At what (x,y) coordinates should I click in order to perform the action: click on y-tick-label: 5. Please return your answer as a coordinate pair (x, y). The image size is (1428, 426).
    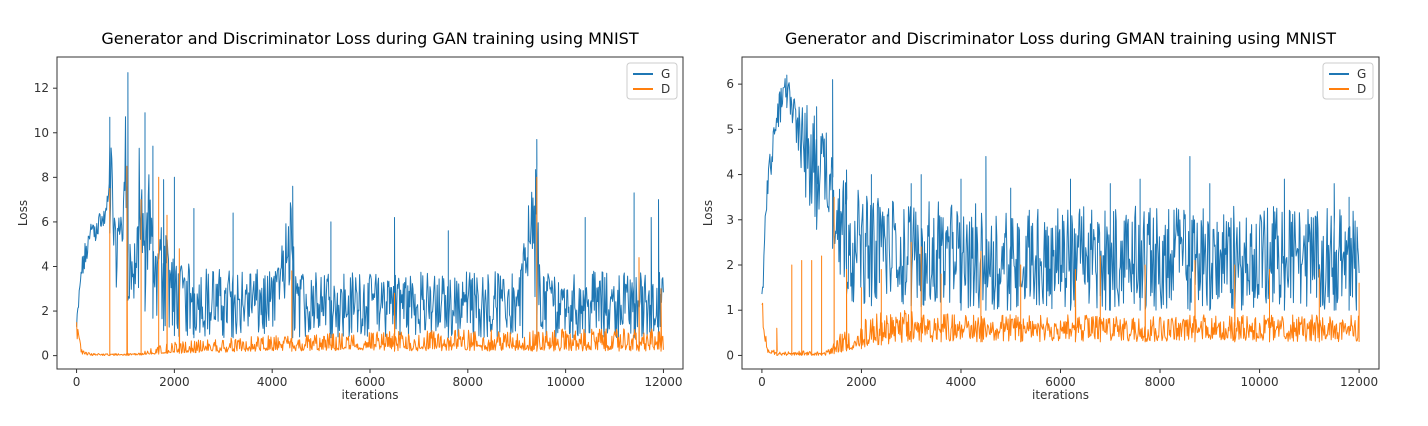
    Looking at the image, I should click on (730, 129).